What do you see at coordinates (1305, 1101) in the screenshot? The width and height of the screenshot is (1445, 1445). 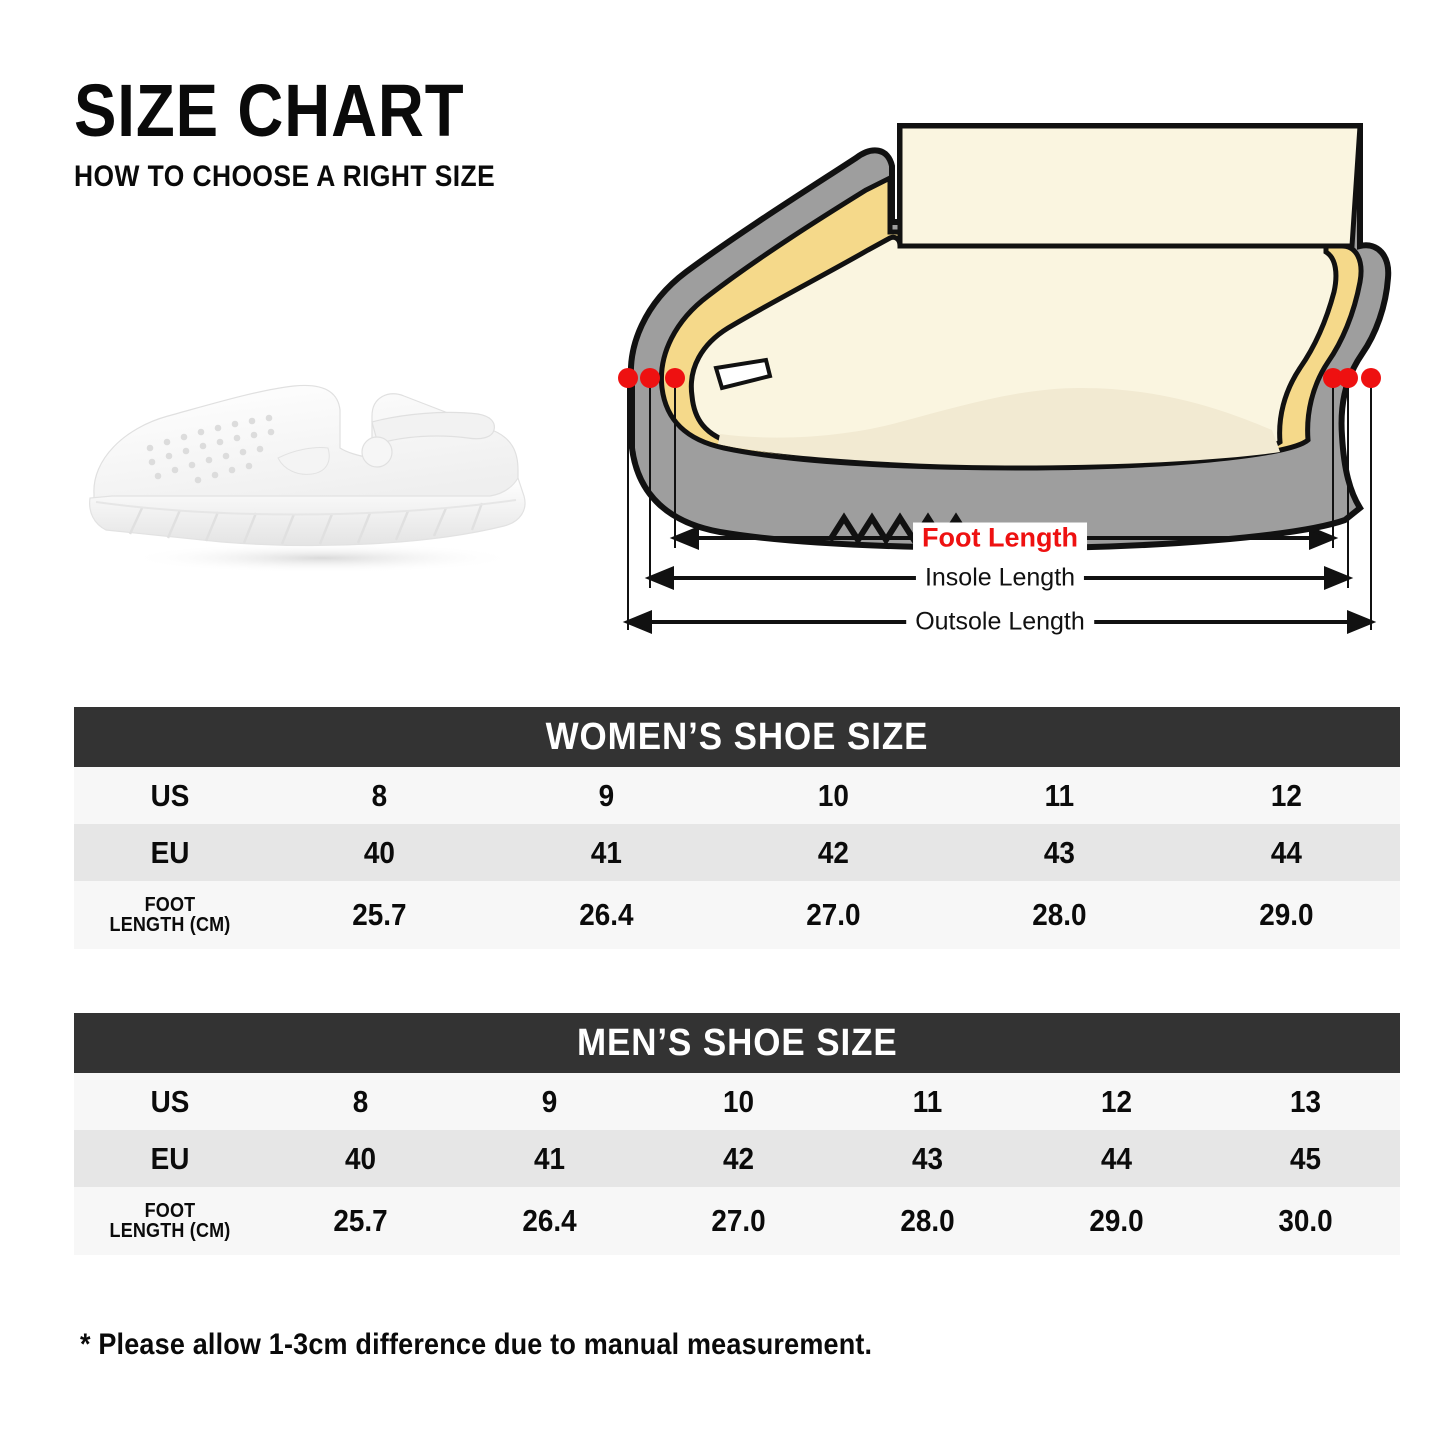 I see `cell-us-6: 13` at bounding box center [1305, 1101].